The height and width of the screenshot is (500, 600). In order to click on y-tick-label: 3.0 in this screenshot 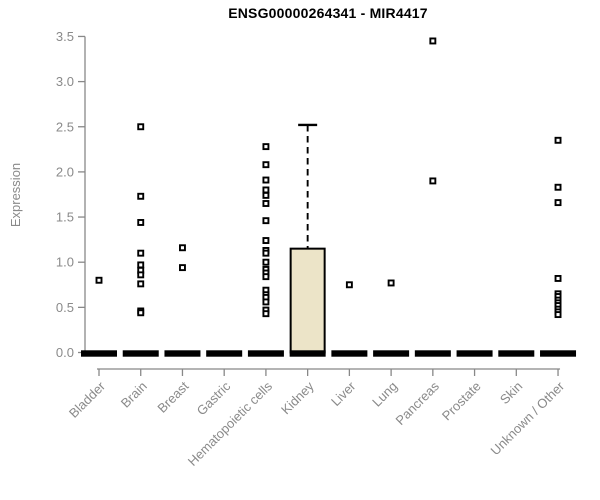, I will do `click(65, 81)`.